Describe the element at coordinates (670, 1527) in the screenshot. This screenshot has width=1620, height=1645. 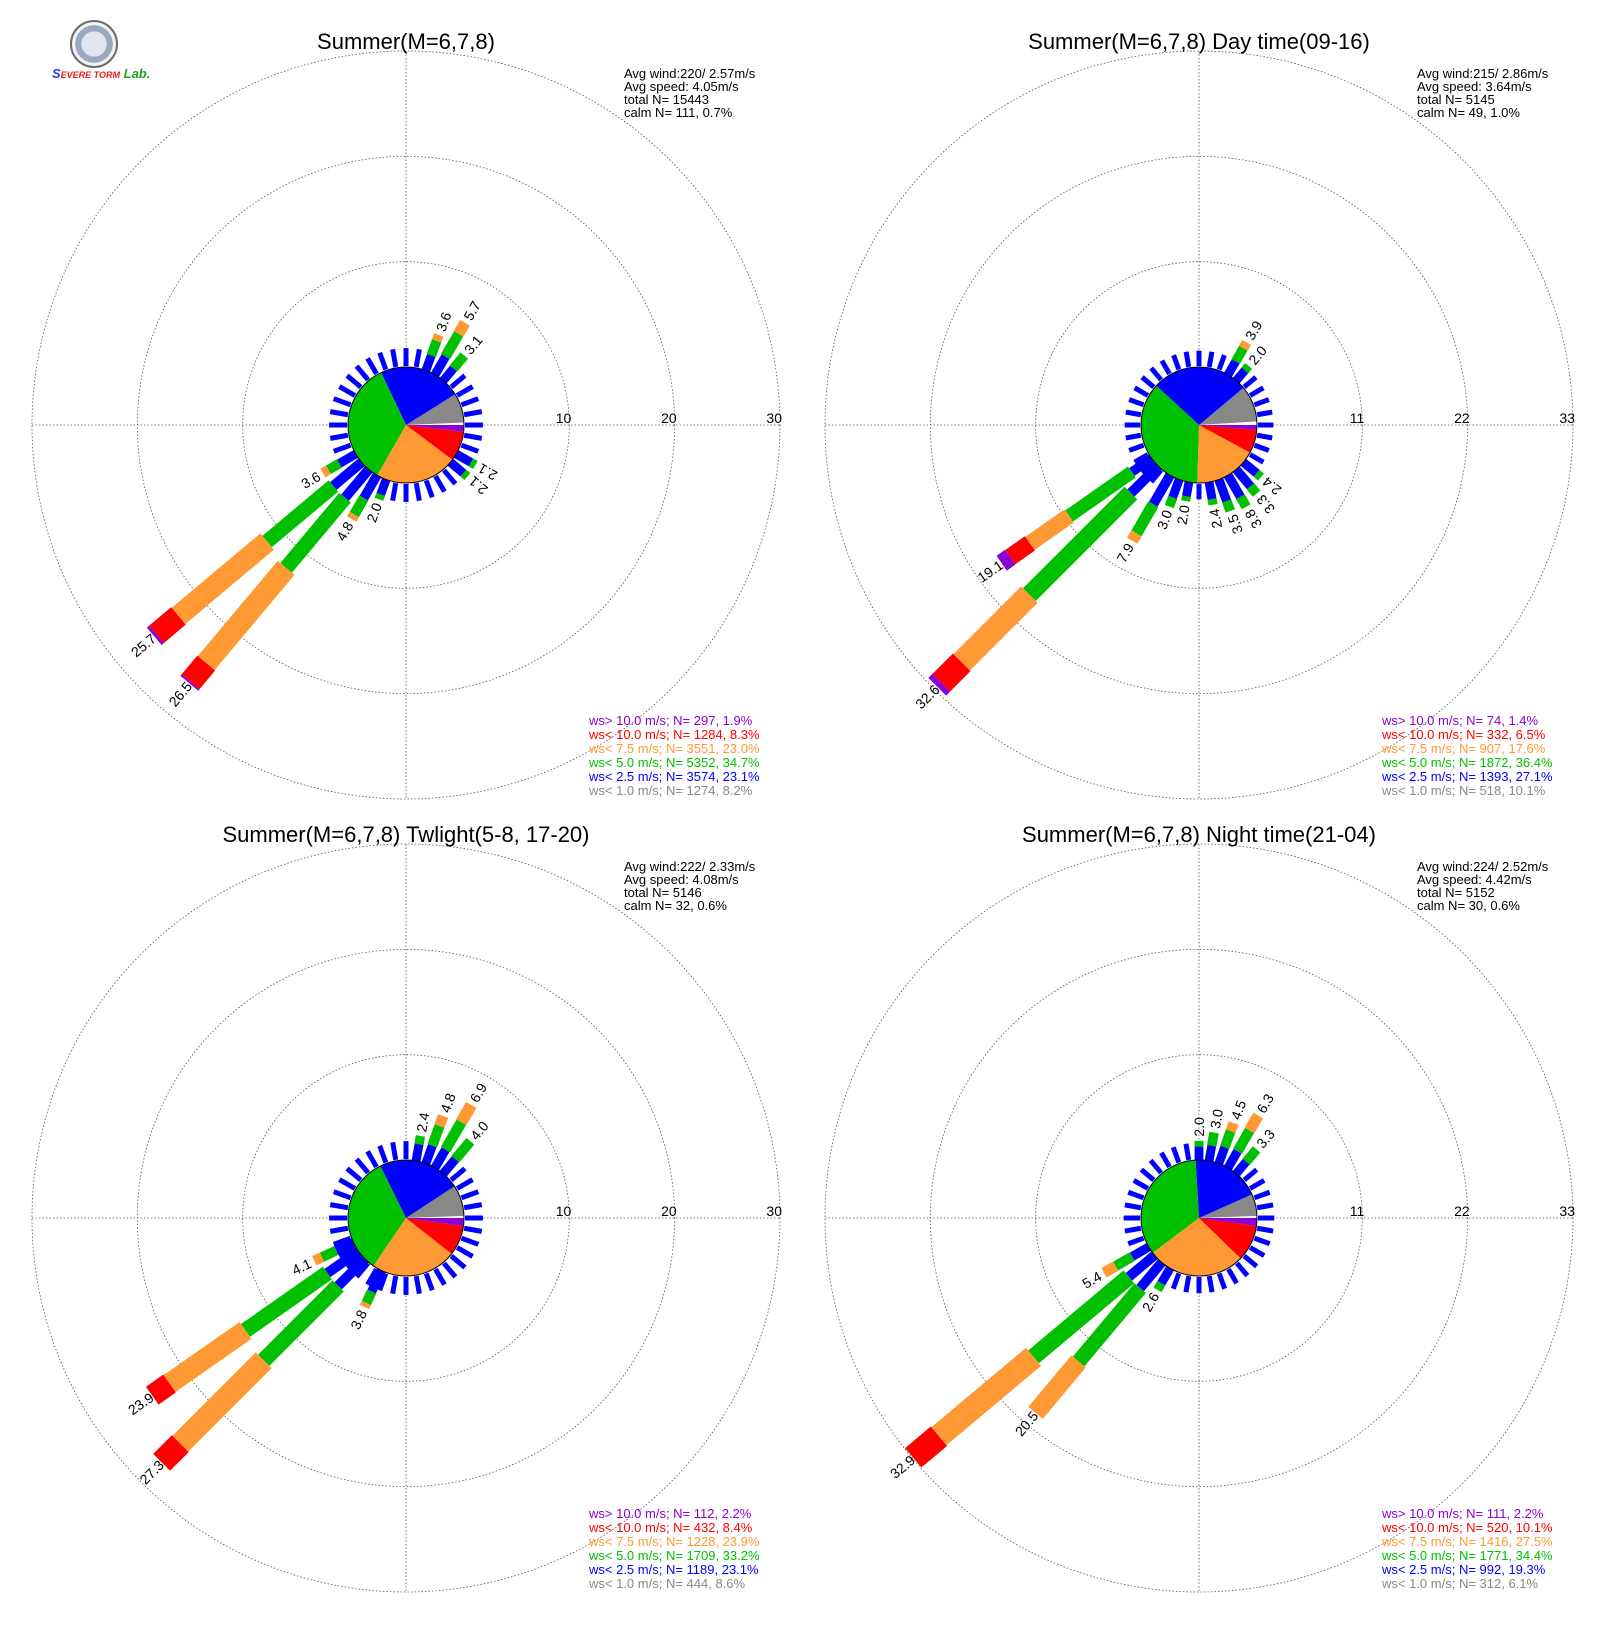
I see `legend-entry-lt10: ws< 10.0 m/s; N= 432, 8.4%` at that location.